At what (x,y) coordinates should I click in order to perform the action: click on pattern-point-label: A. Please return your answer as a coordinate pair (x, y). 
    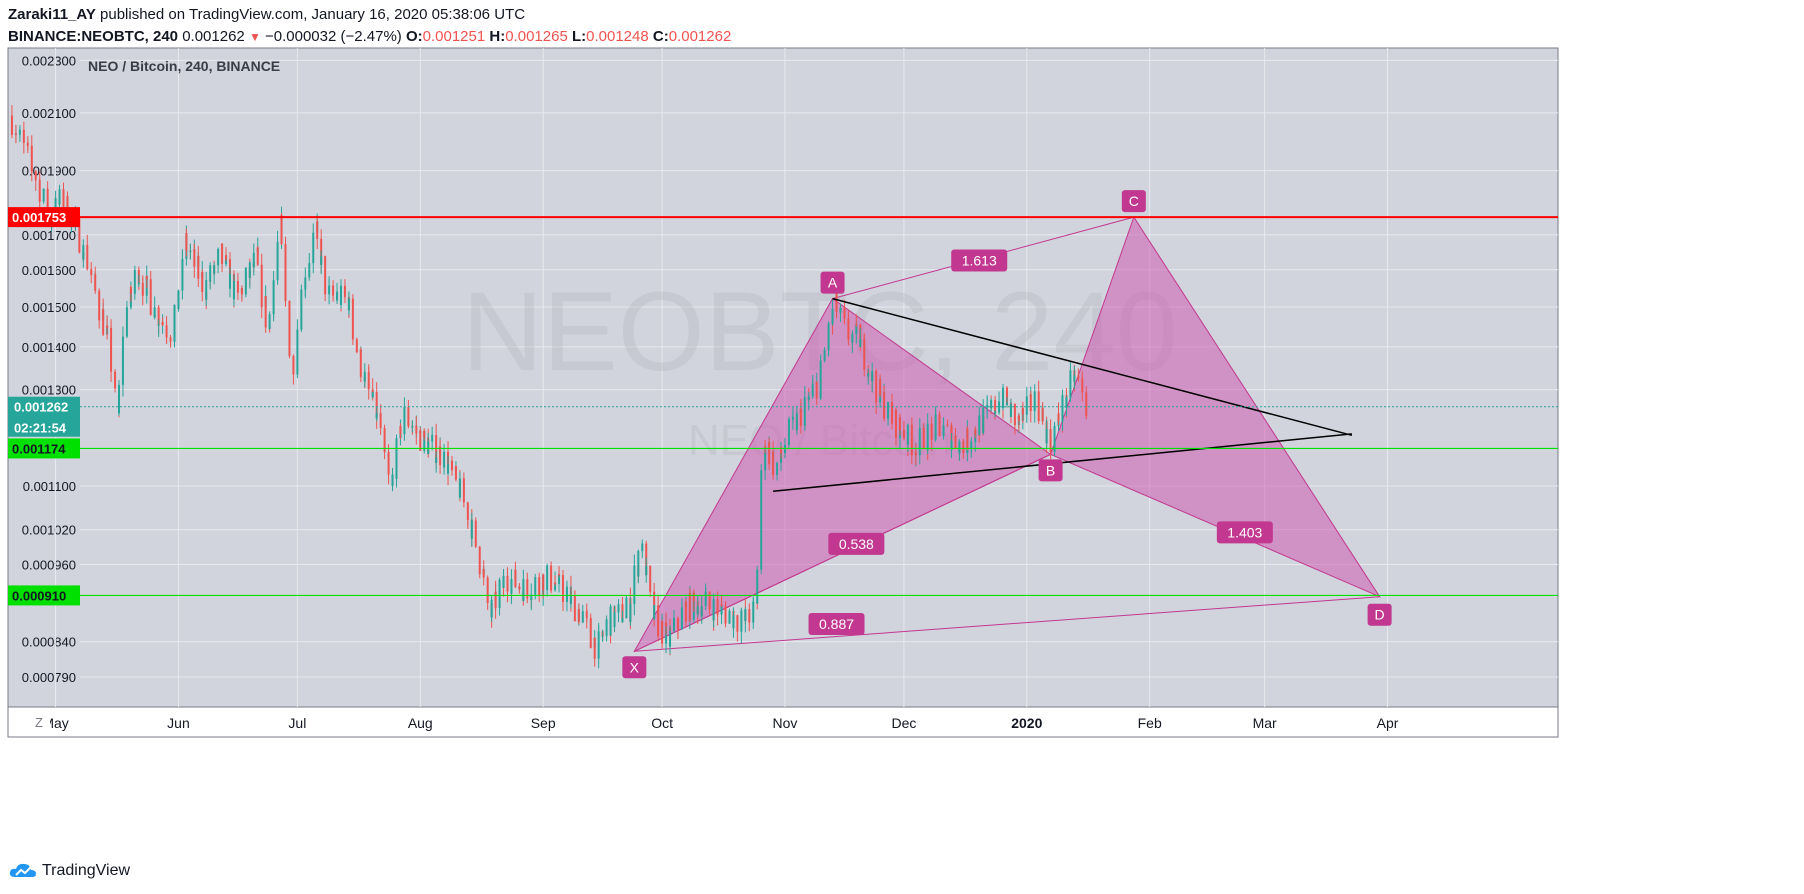
    Looking at the image, I should click on (833, 283).